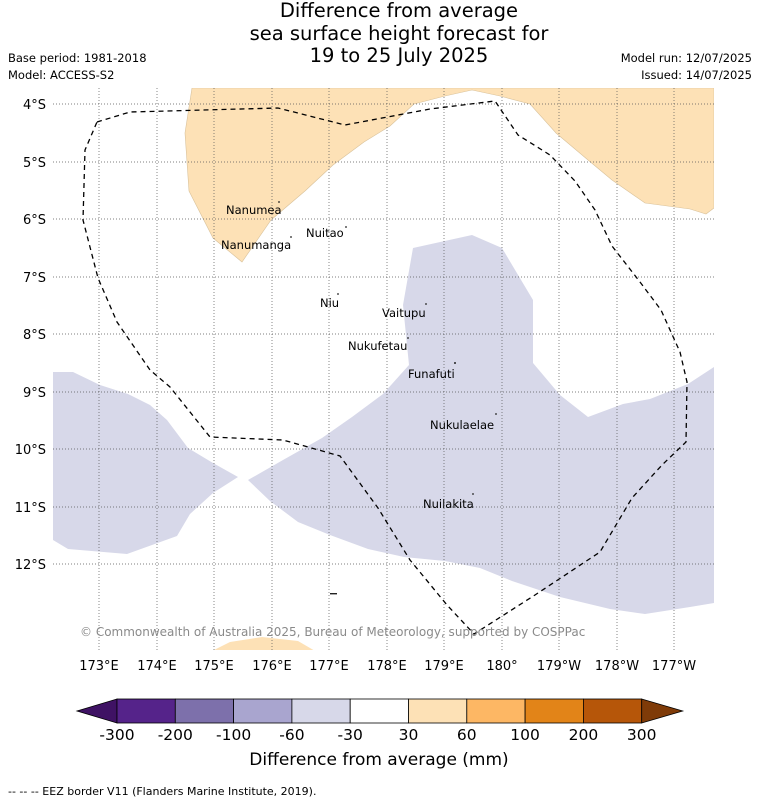 This screenshot has height=804, width=758. What do you see at coordinates (77, 58) in the screenshot?
I see `base-period-label: Base period: 1981-2018` at bounding box center [77, 58].